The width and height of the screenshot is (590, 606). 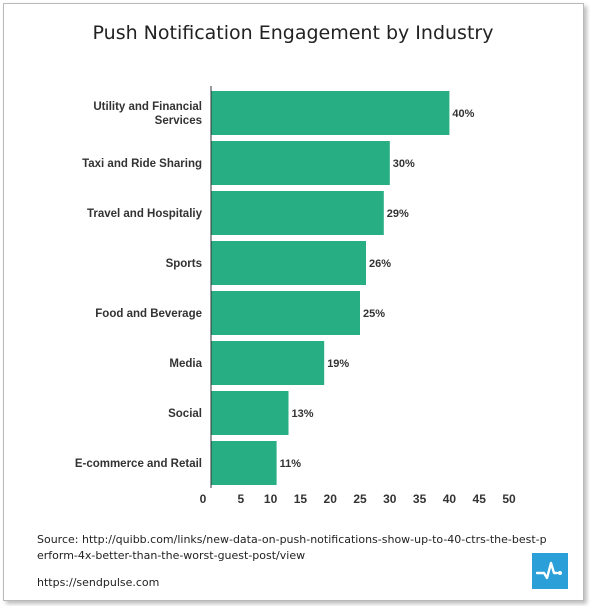 What do you see at coordinates (374, 314) in the screenshot?
I see `data-label: 25%` at bounding box center [374, 314].